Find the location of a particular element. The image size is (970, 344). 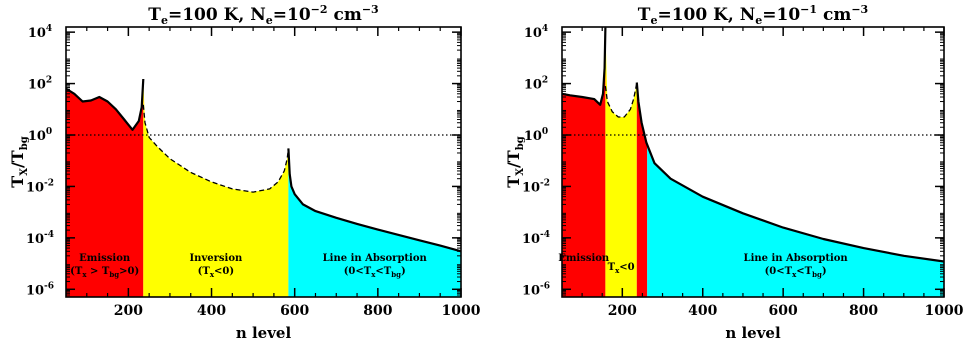

region-sublabel: Tx<0 is located at coordinates (621, 268).